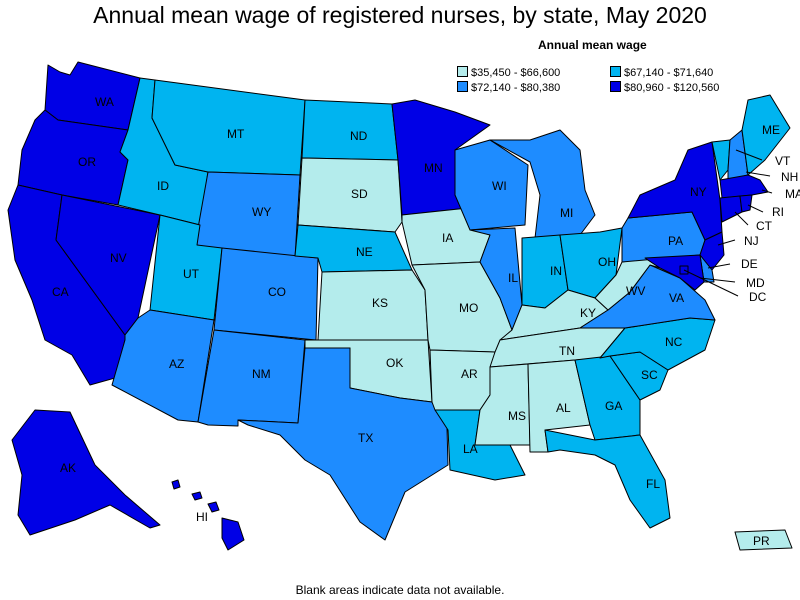  What do you see at coordinates (343, 444) in the screenshot?
I see `state-tx` at bounding box center [343, 444].